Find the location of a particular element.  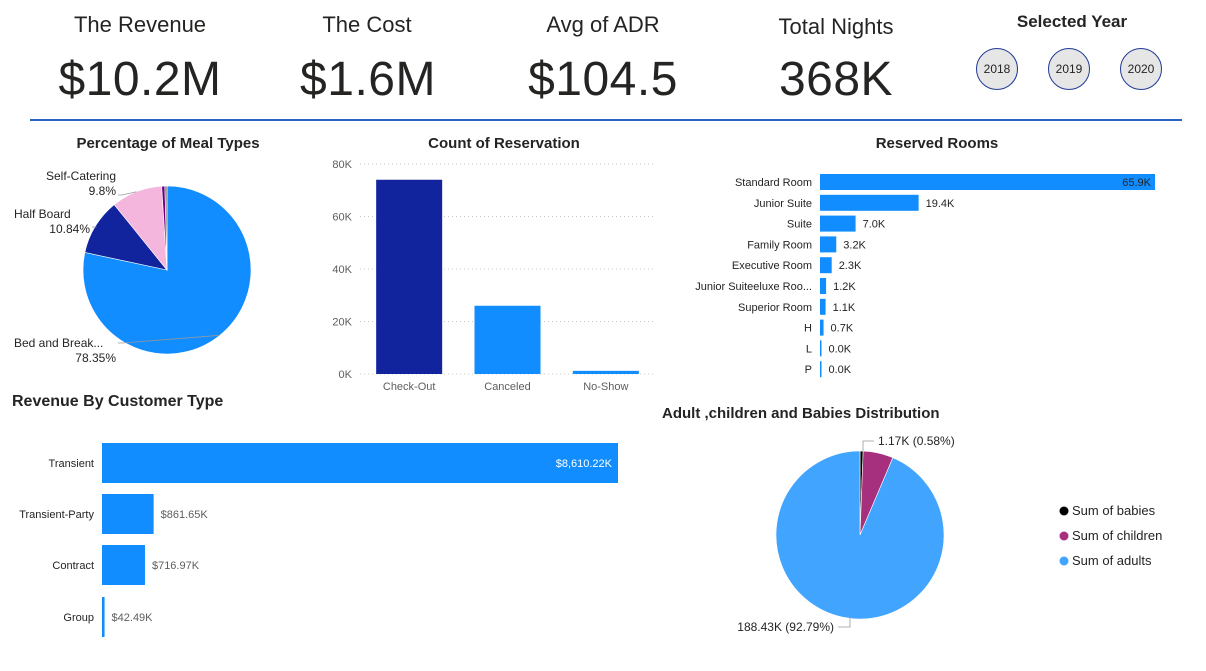

rooms-value-label: 1.1K is located at coordinates (844, 308).